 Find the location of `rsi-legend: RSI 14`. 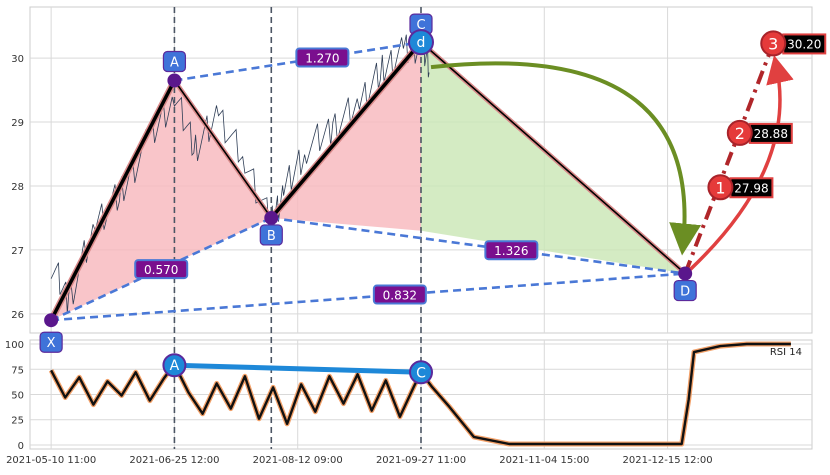

rsi-legend: RSI 14 is located at coordinates (786, 352).